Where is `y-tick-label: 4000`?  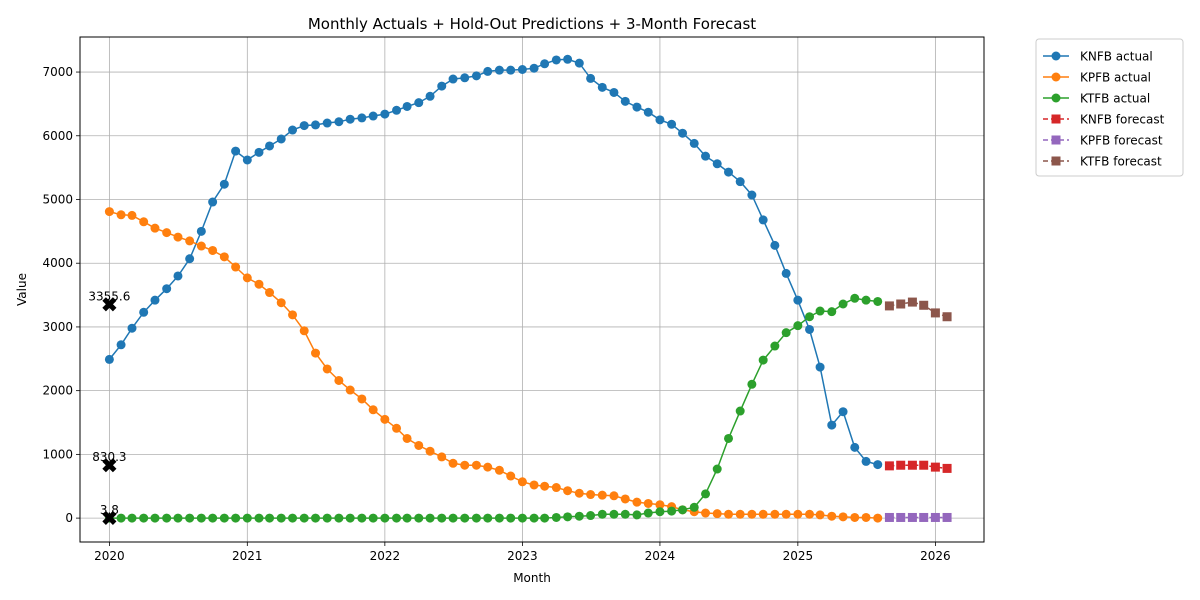
y-tick-label: 4000 is located at coordinates (57, 263).